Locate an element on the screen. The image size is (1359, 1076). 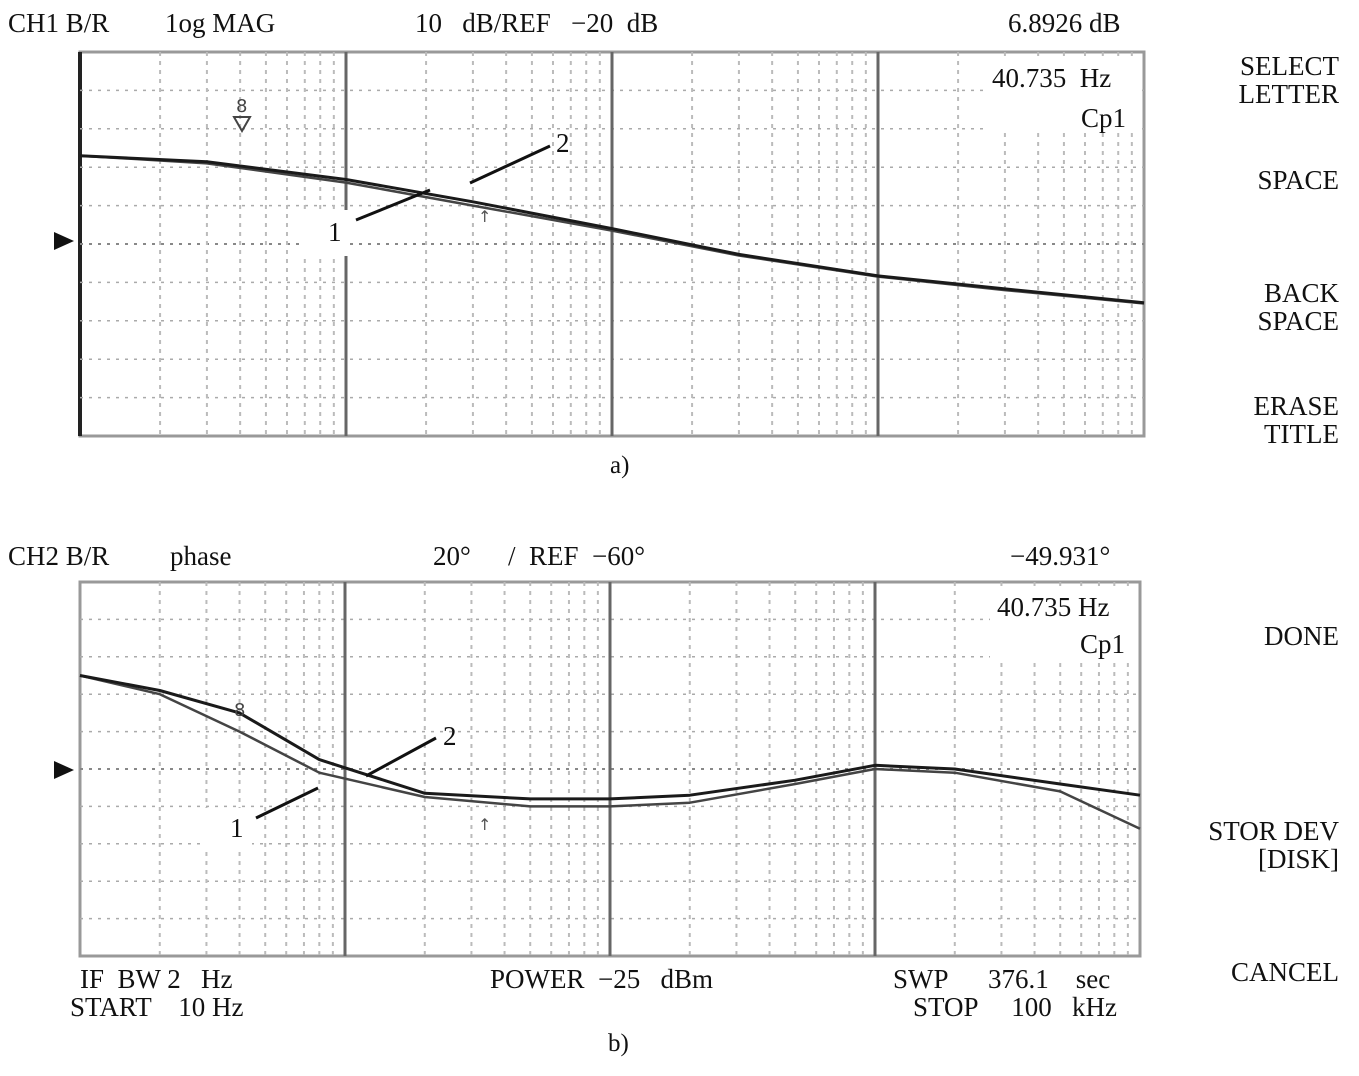
ref-arrow-a is located at coordinates (64, 241).